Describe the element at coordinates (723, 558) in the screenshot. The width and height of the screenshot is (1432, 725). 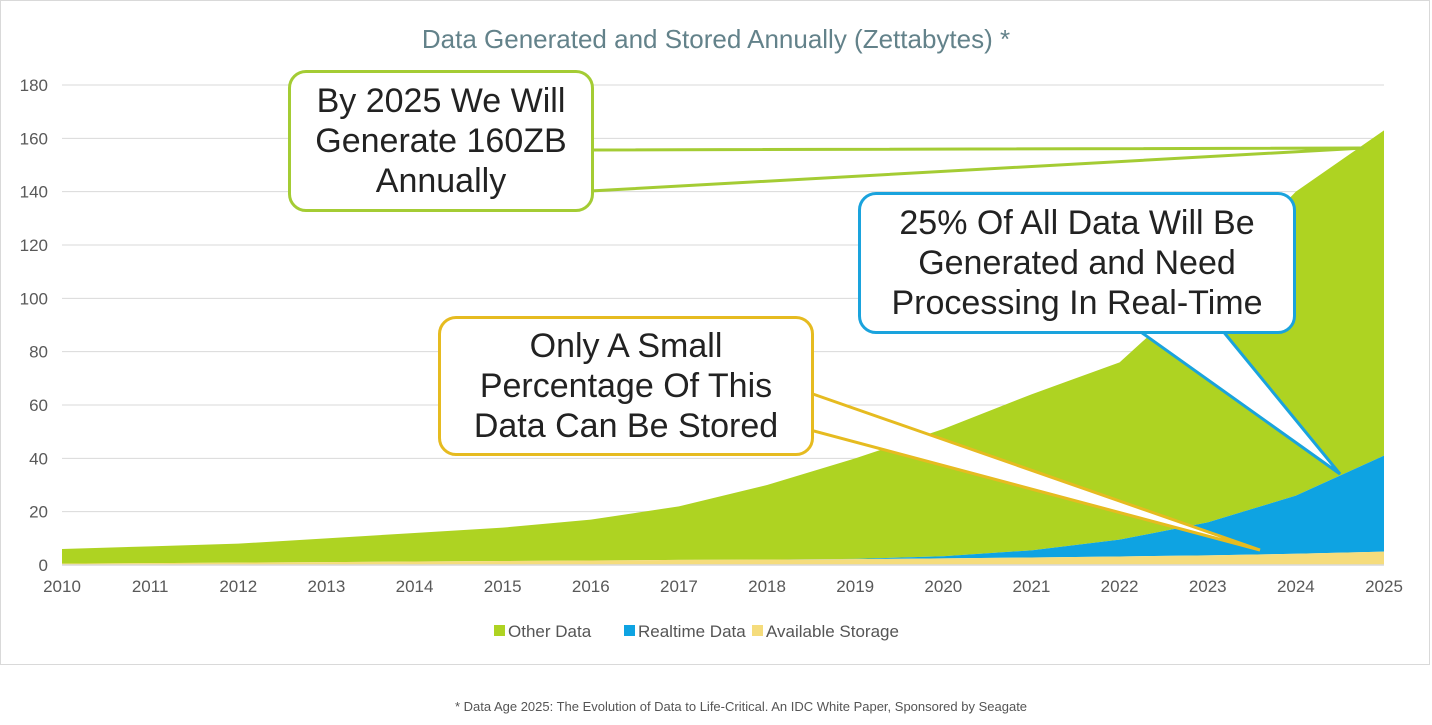
I see `area-available-storage` at that location.